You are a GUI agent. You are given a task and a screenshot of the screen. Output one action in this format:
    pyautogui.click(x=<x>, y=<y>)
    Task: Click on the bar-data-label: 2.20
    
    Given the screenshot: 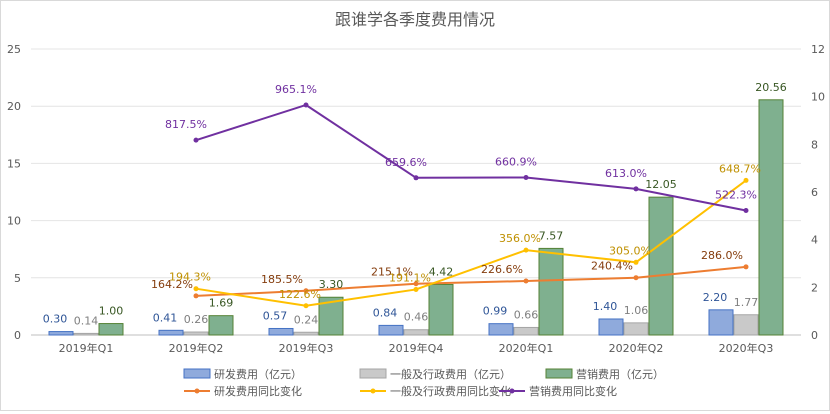 What is the action you would take?
    pyautogui.click(x=715, y=297)
    